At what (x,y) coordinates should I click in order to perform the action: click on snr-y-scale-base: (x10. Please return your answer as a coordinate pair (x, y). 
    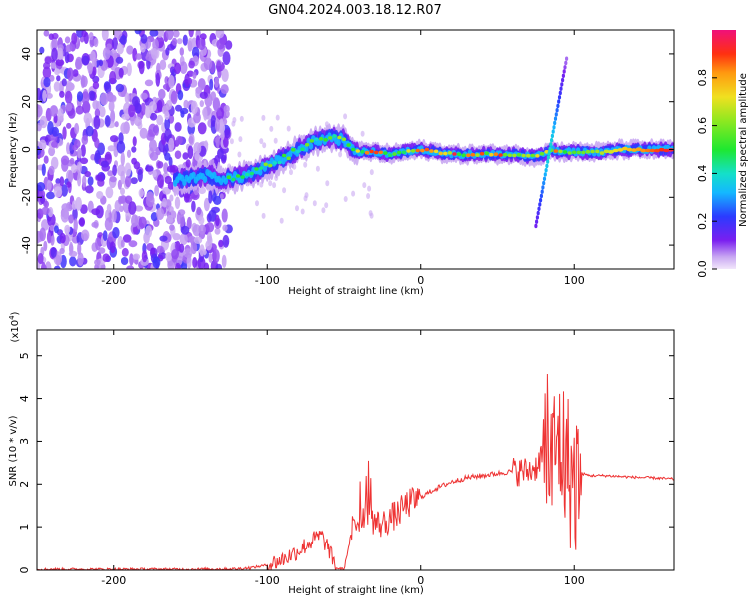
    Looking at the image, I should click on (15, 331).